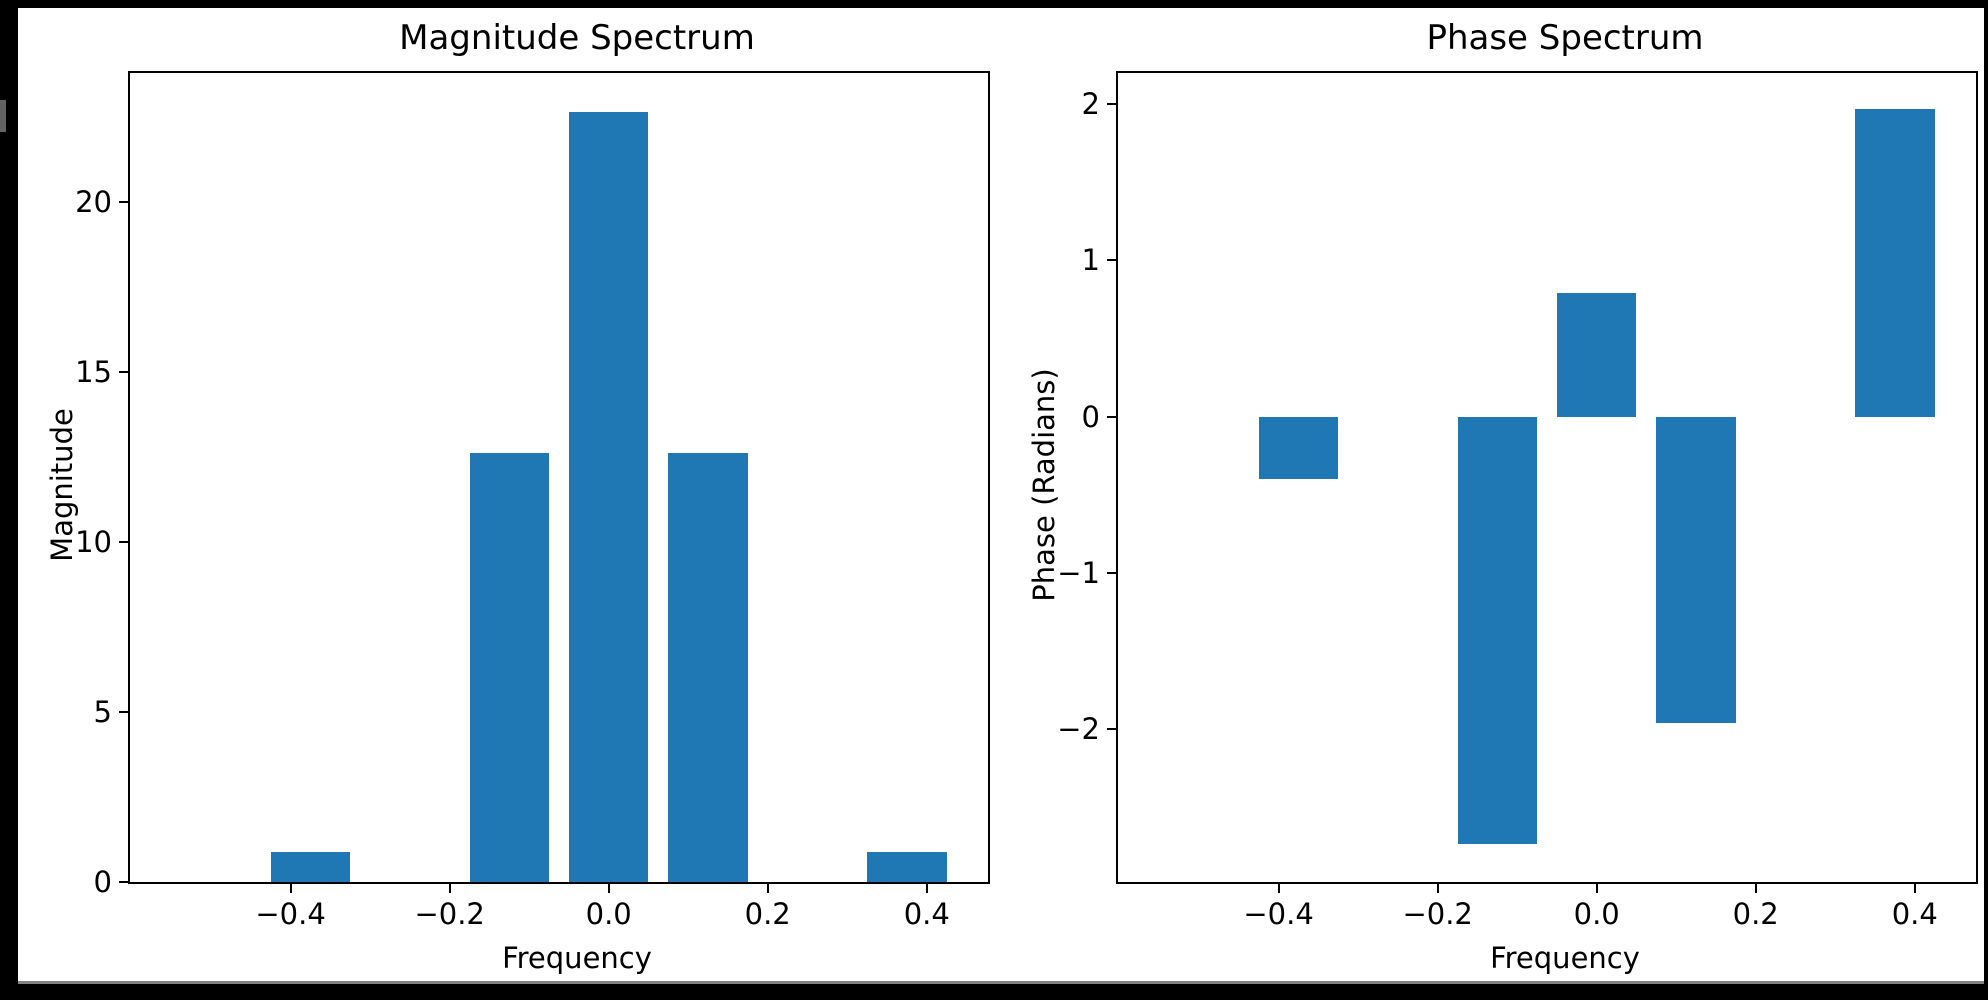 Image resolution: width=1988 pixels, height=1000 pixels. What do you see at coordinates (1078, 728) in the screenshot?
I see `phase-spectrum-ytick-label: −2` at bounding box center [1078, 728].